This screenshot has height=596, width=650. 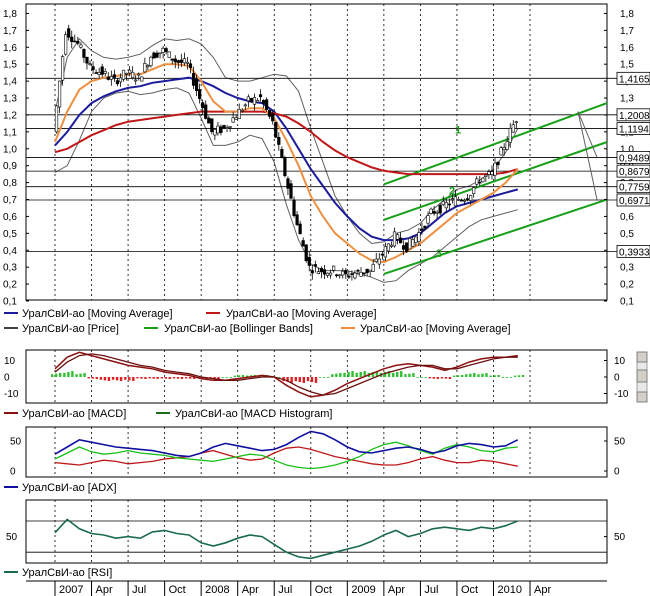 I want to click on legend-macd-histogram: УралСвИ-ао [MACD Histogram], so click(x=253, y=414).